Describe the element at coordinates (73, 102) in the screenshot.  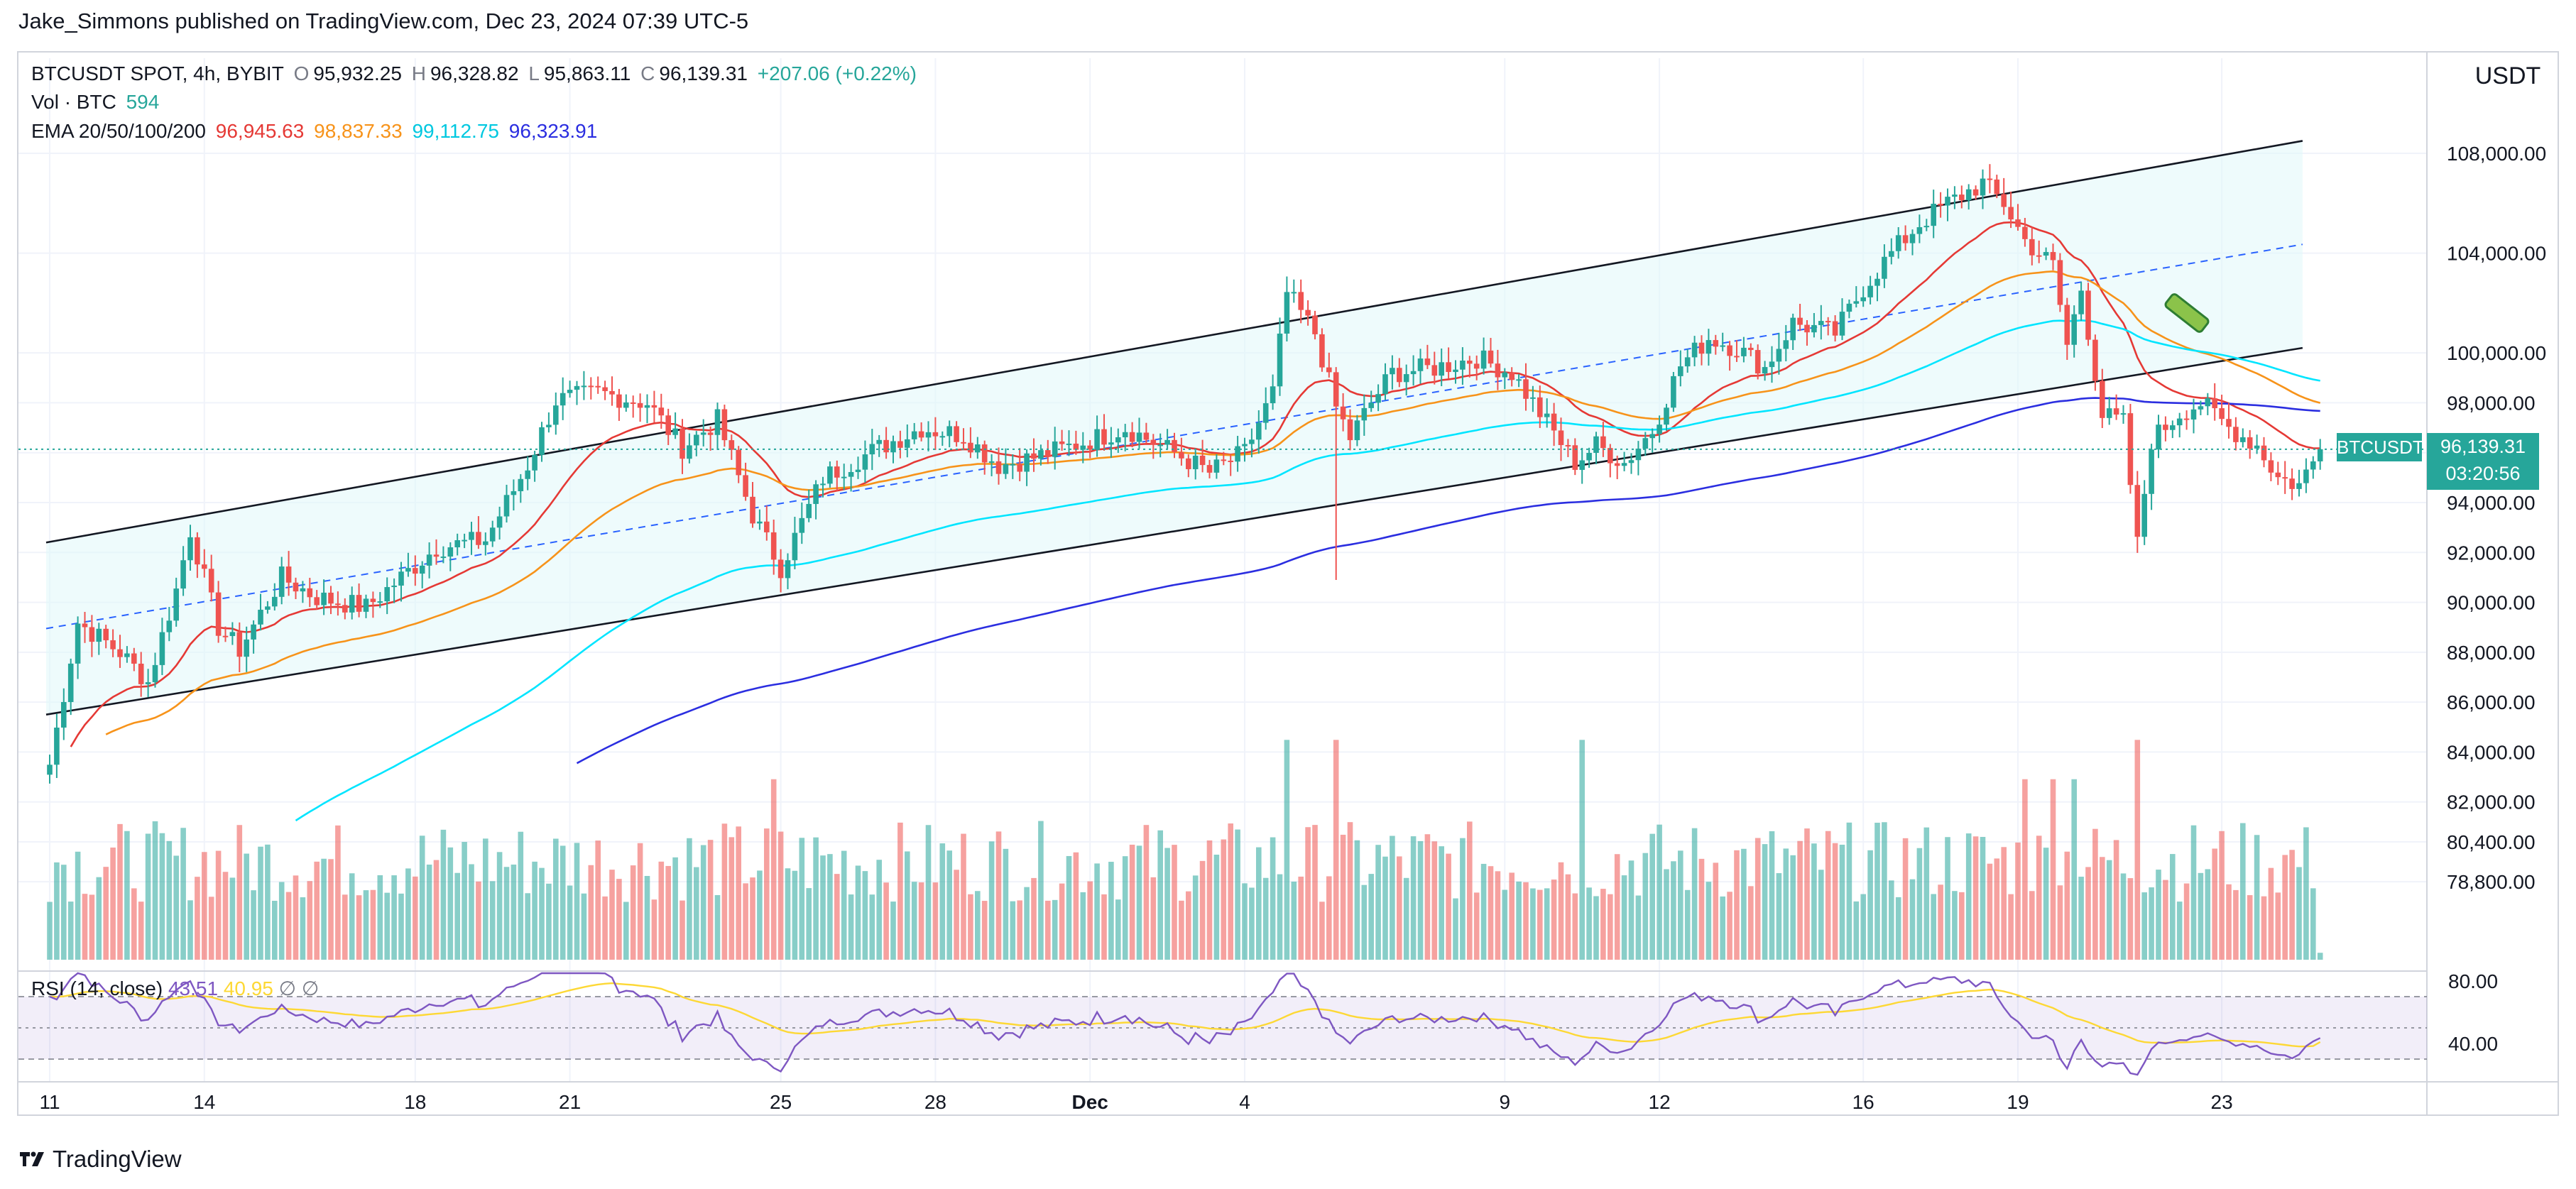
I see `volume-label: Vol · BTC` at that location.